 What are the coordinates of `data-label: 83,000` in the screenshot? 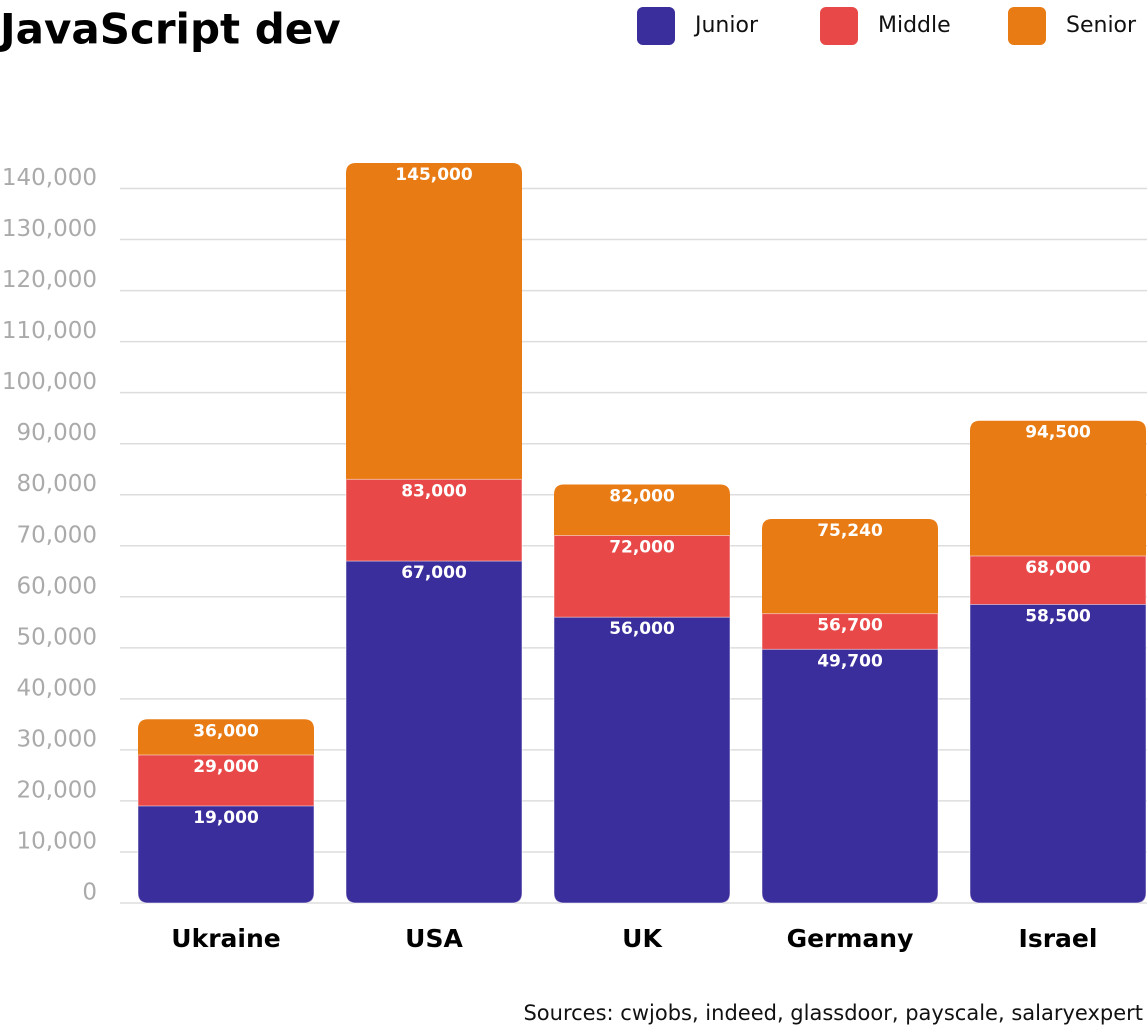 It's located at (434, 491).